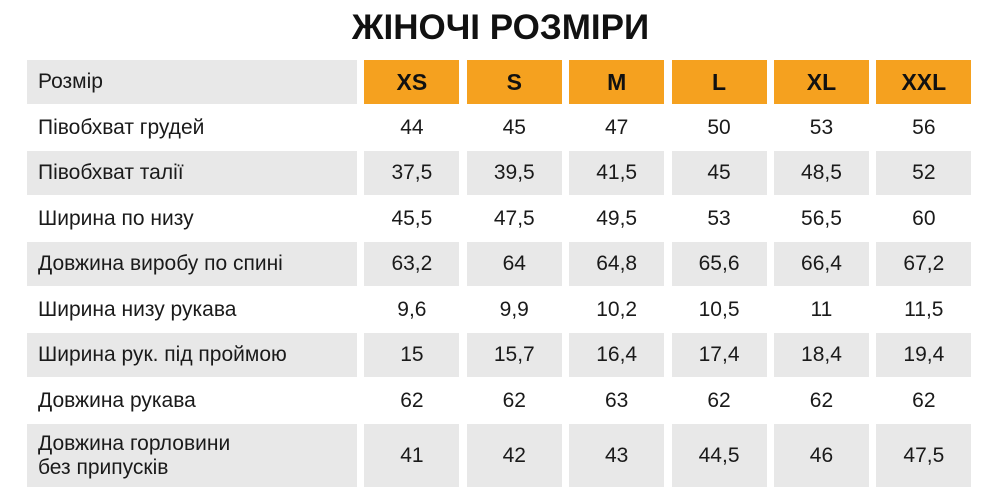  What do you see at coordinates (412, 82) in the screenshot?
I see `size-header: XS` at bounding box center [412, 82].